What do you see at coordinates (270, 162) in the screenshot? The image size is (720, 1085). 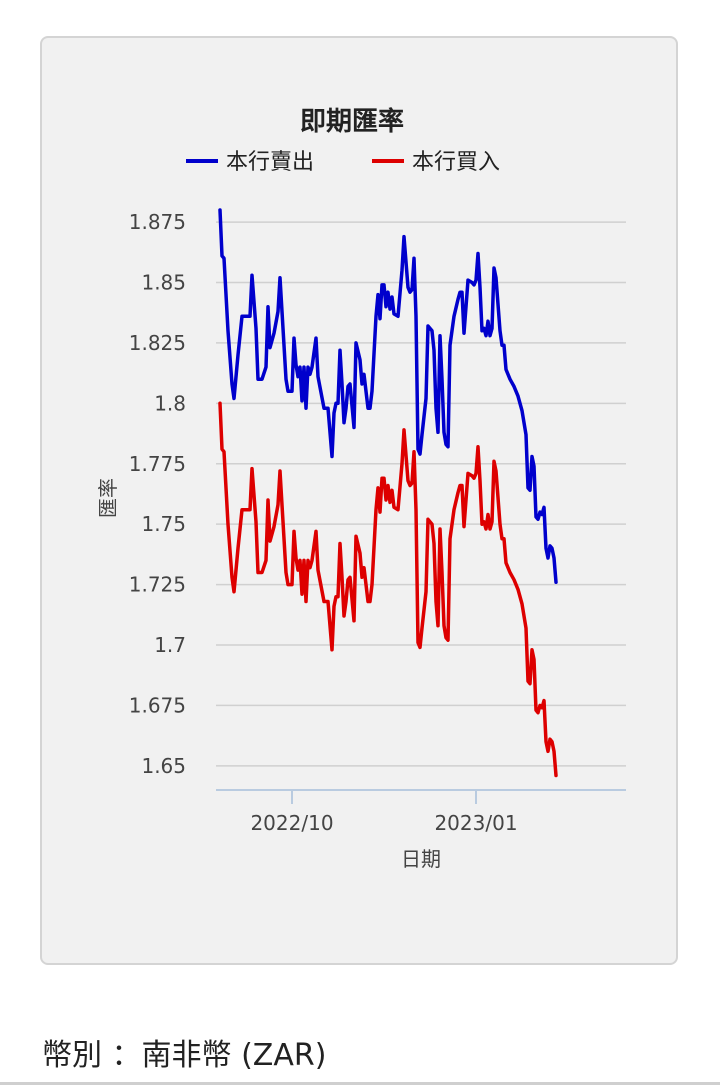 I see `legend-label-sell: 本行賣出` at bounding box center [270, 162].